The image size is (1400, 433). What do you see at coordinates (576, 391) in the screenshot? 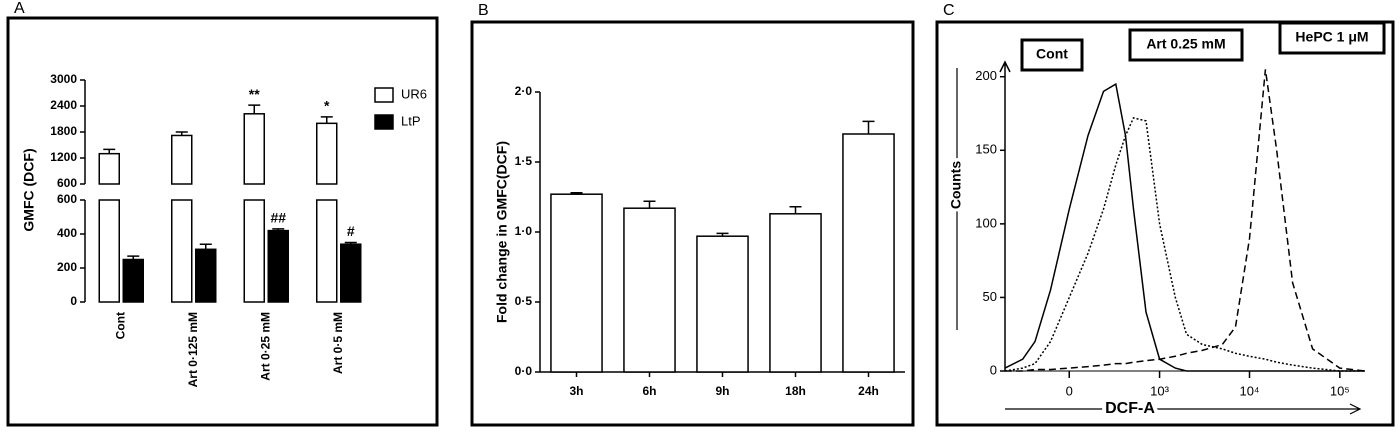
I see `x-tick-label: 3h` at bounding box center [576, 391].